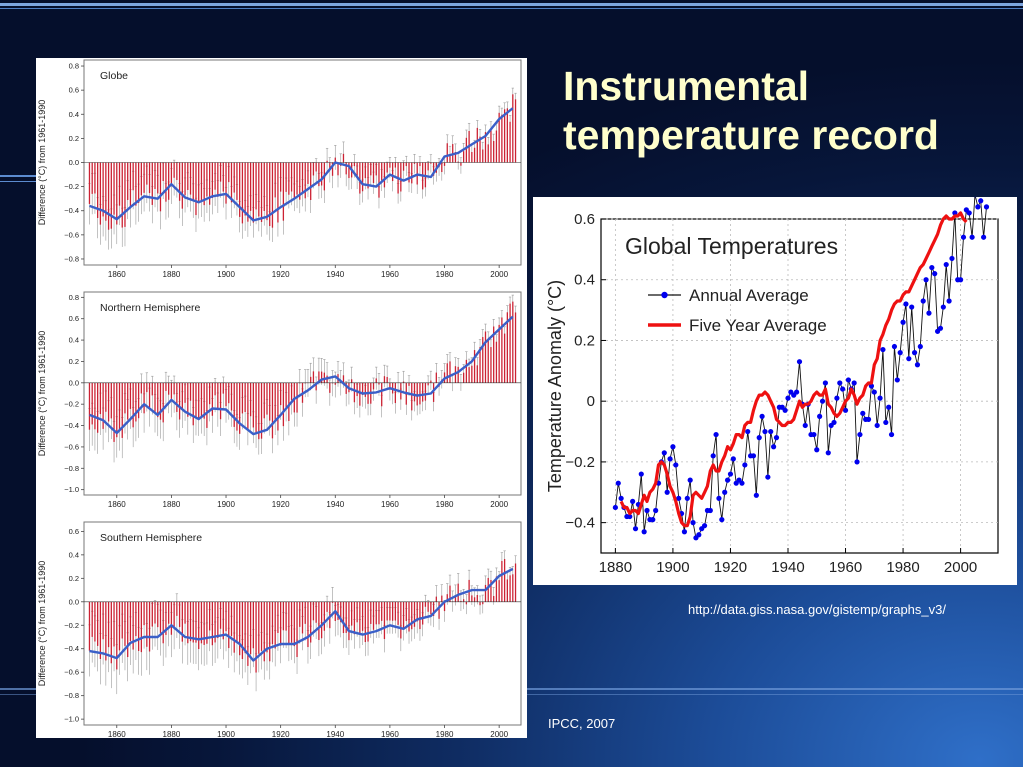  I want to click on y-tick-label: 0, so click(591, 401).